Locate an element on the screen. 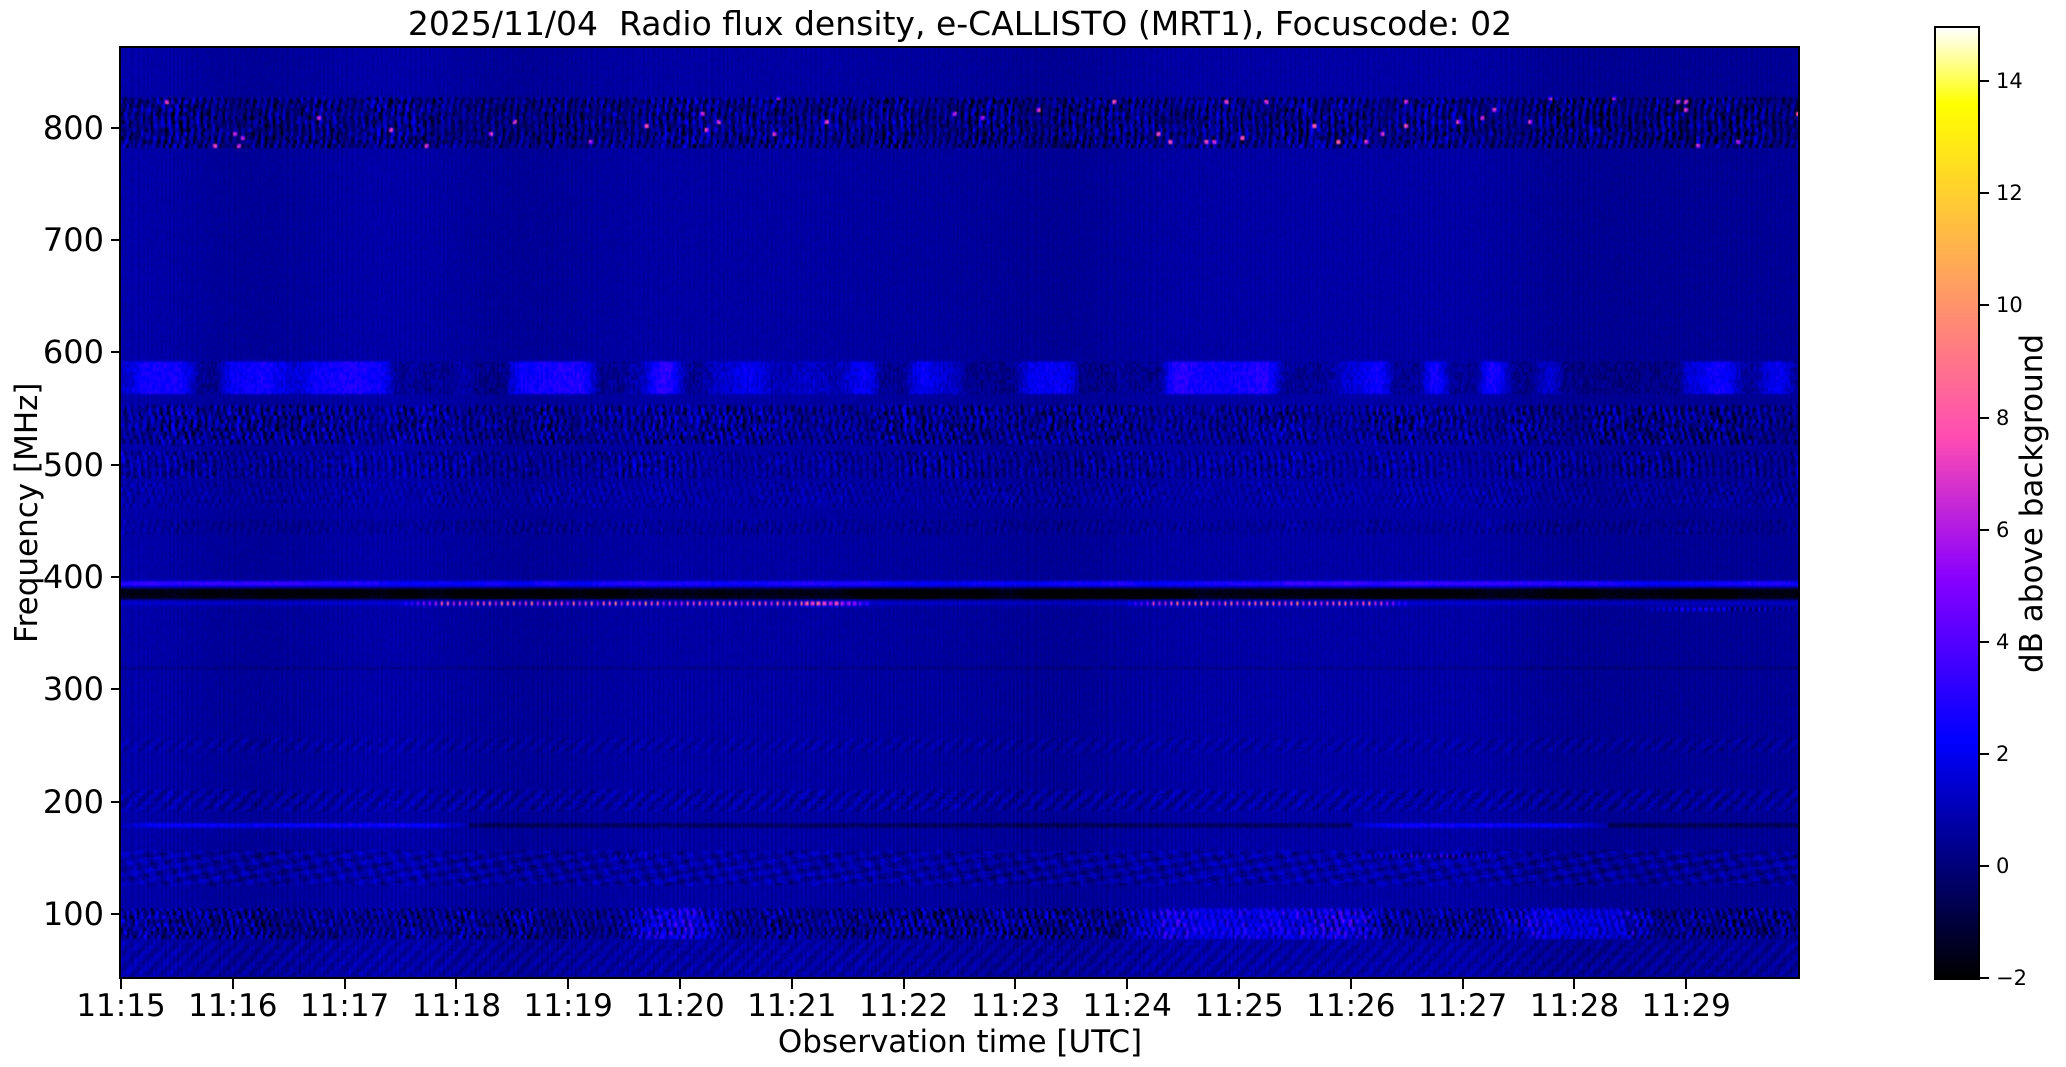  colorbar-label: dB above background is located at coordinates (2032, 503).